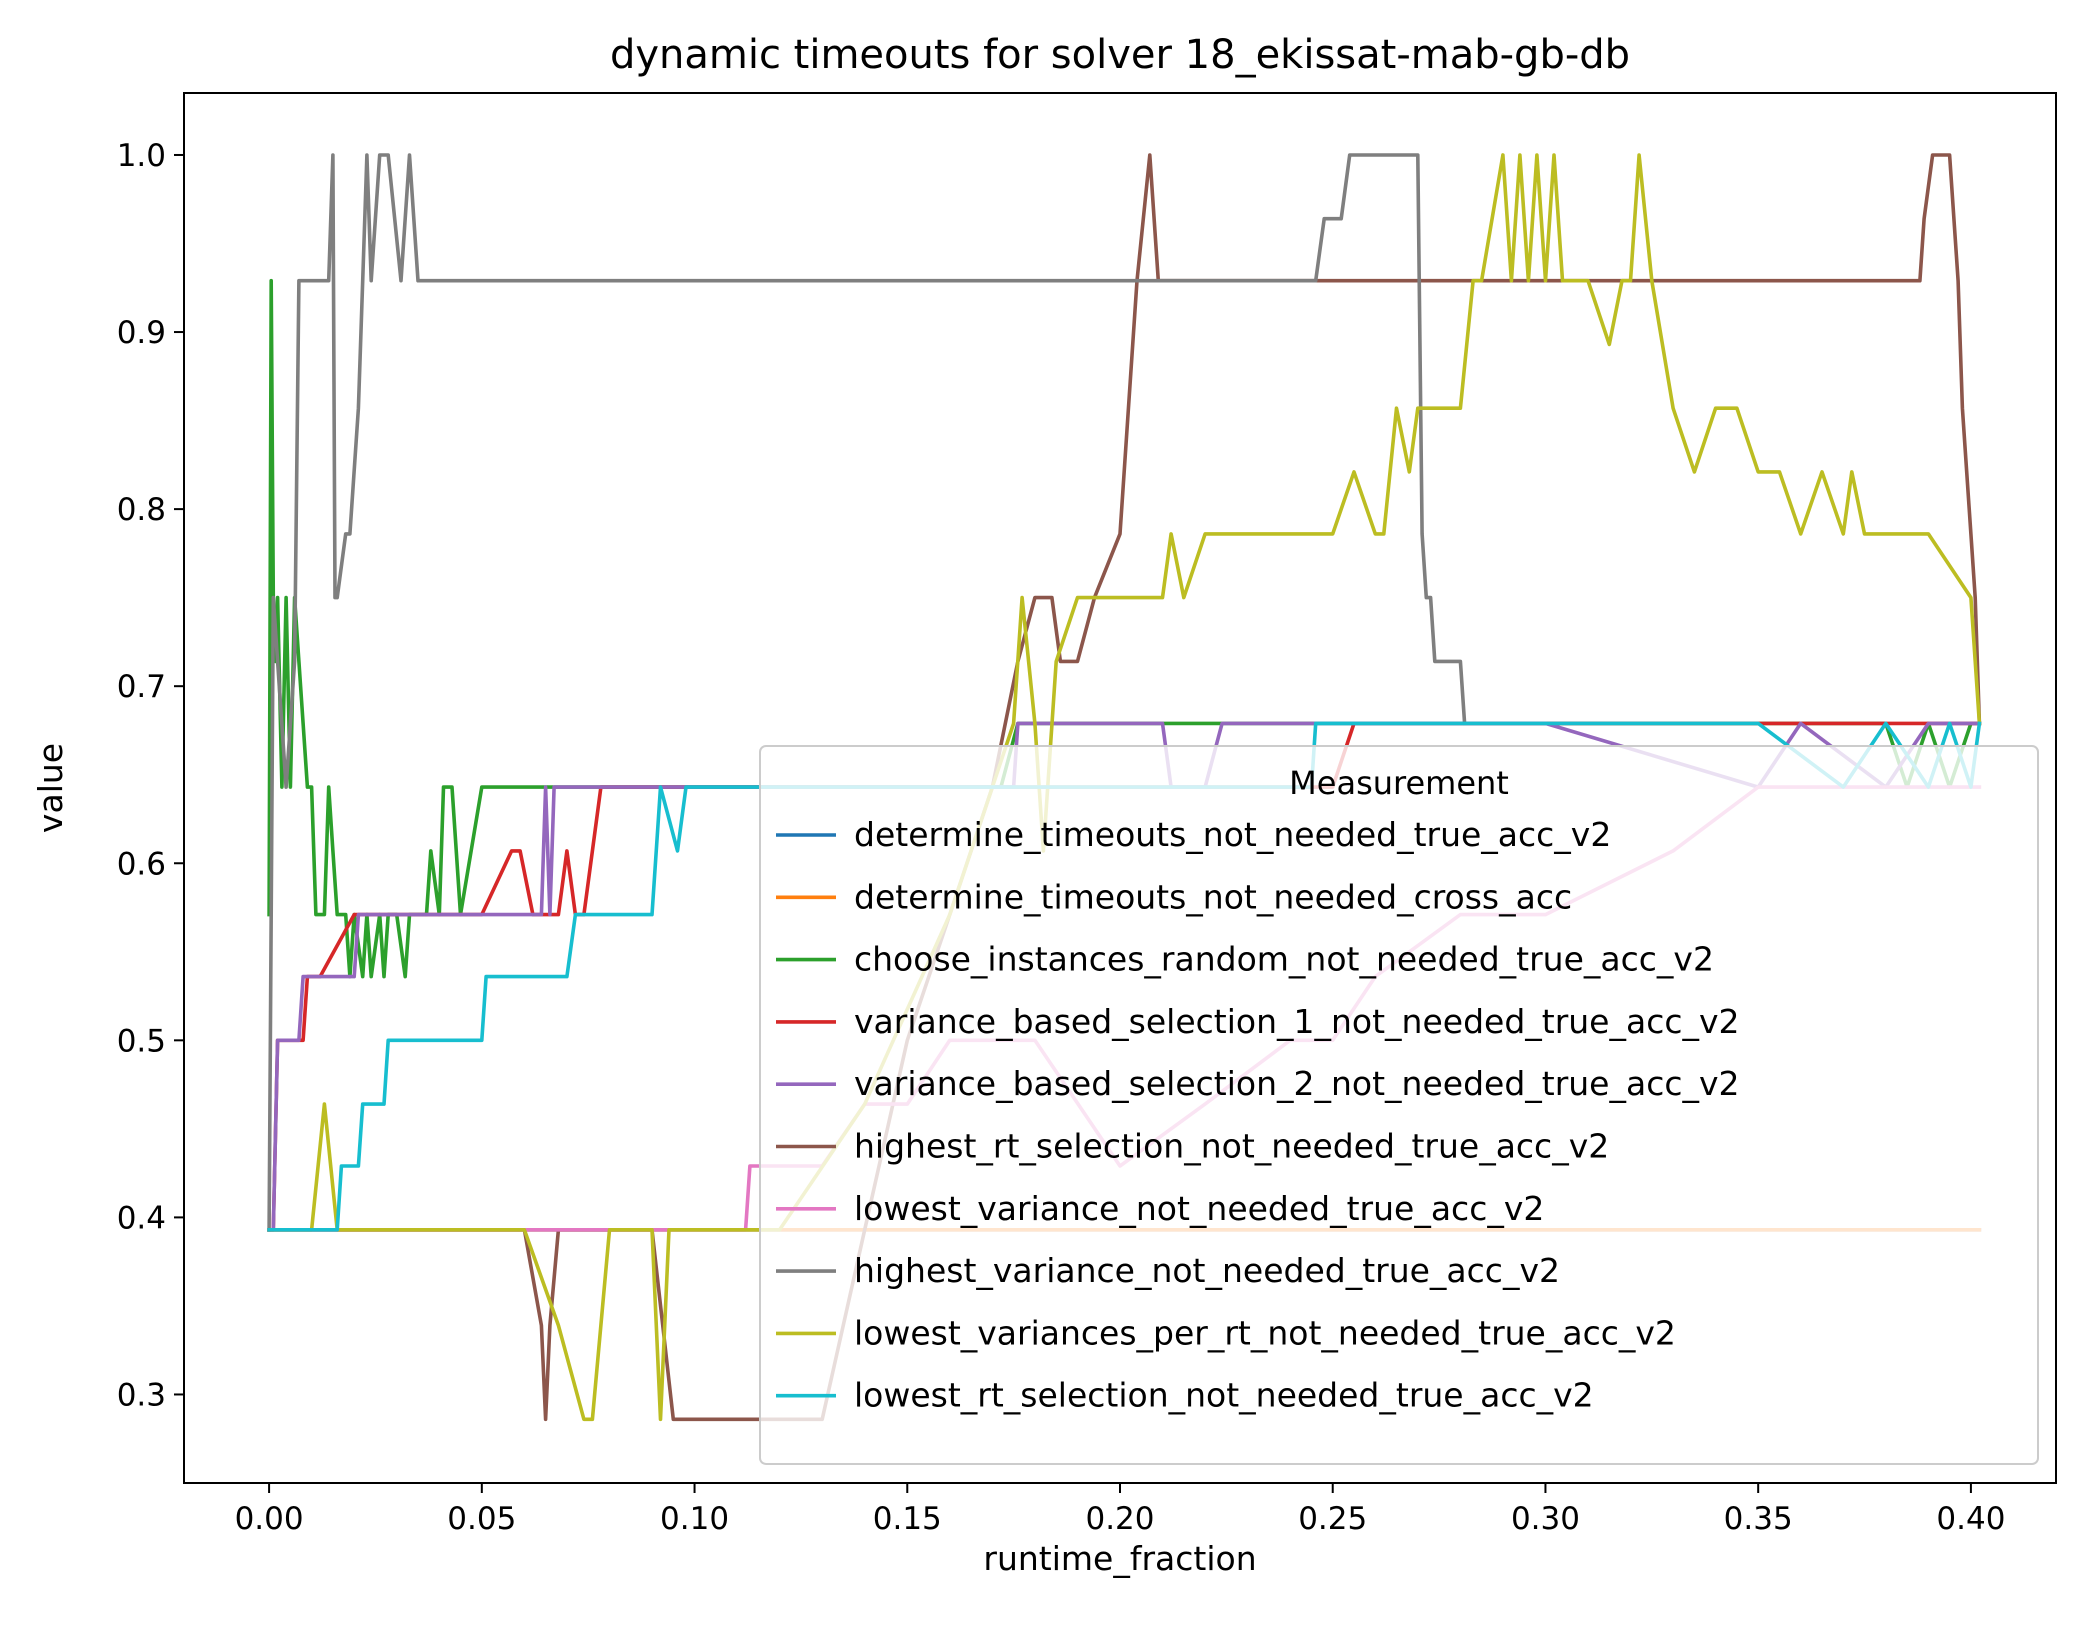 The image size is (2074, 1639). I want to click on y-tick-label: 0.4, so click(141, 1218).